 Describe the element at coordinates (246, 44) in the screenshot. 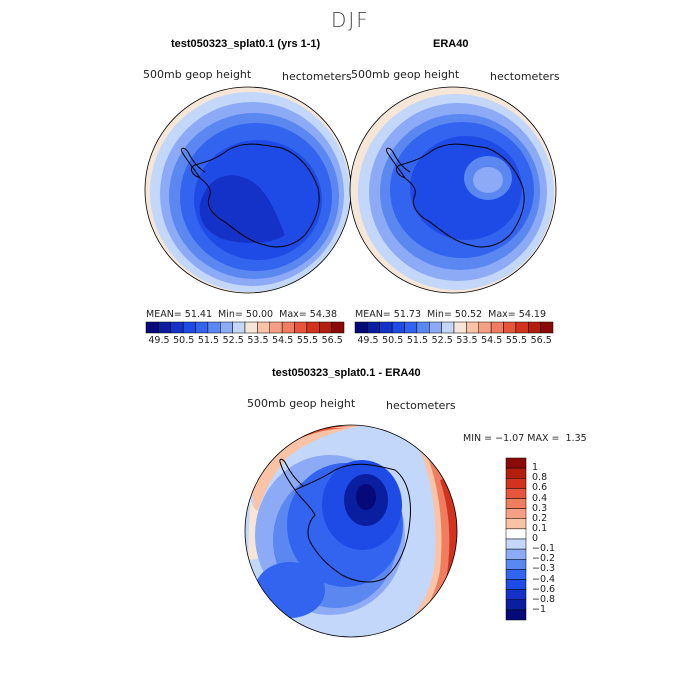

I see `panel1-title: test050323_splat0.1 (yrs 1-1)` at that location.